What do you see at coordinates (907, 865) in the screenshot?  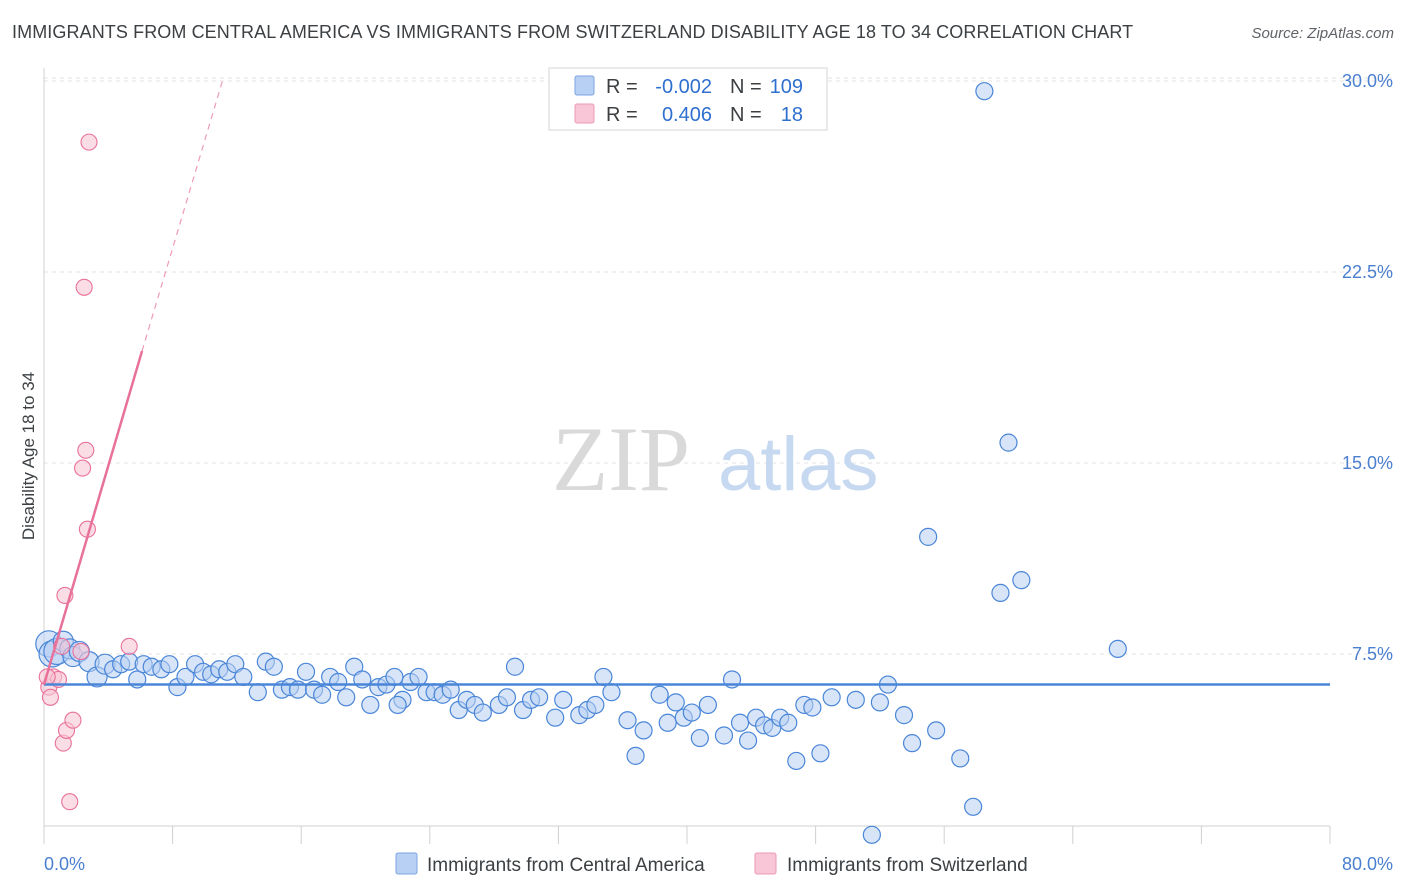 I see `bottom-legend-label-pink: Immigrants from Switzerland` at bounding box center [907, 865].